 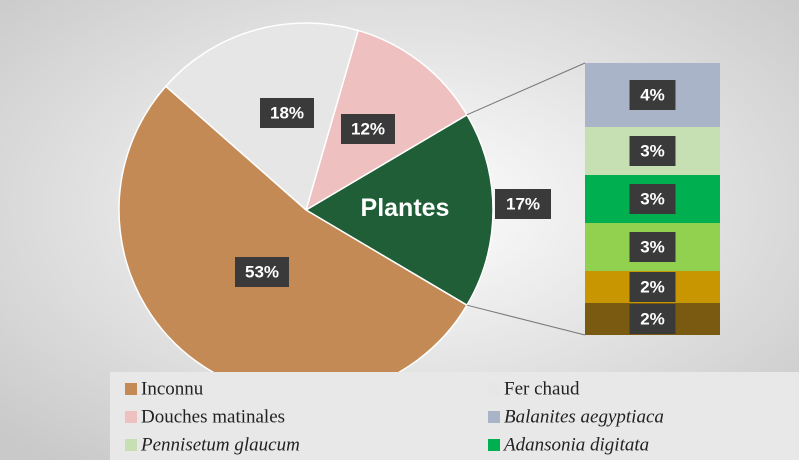 I want to click on data-label: 17%, so click(x=523, y=204).